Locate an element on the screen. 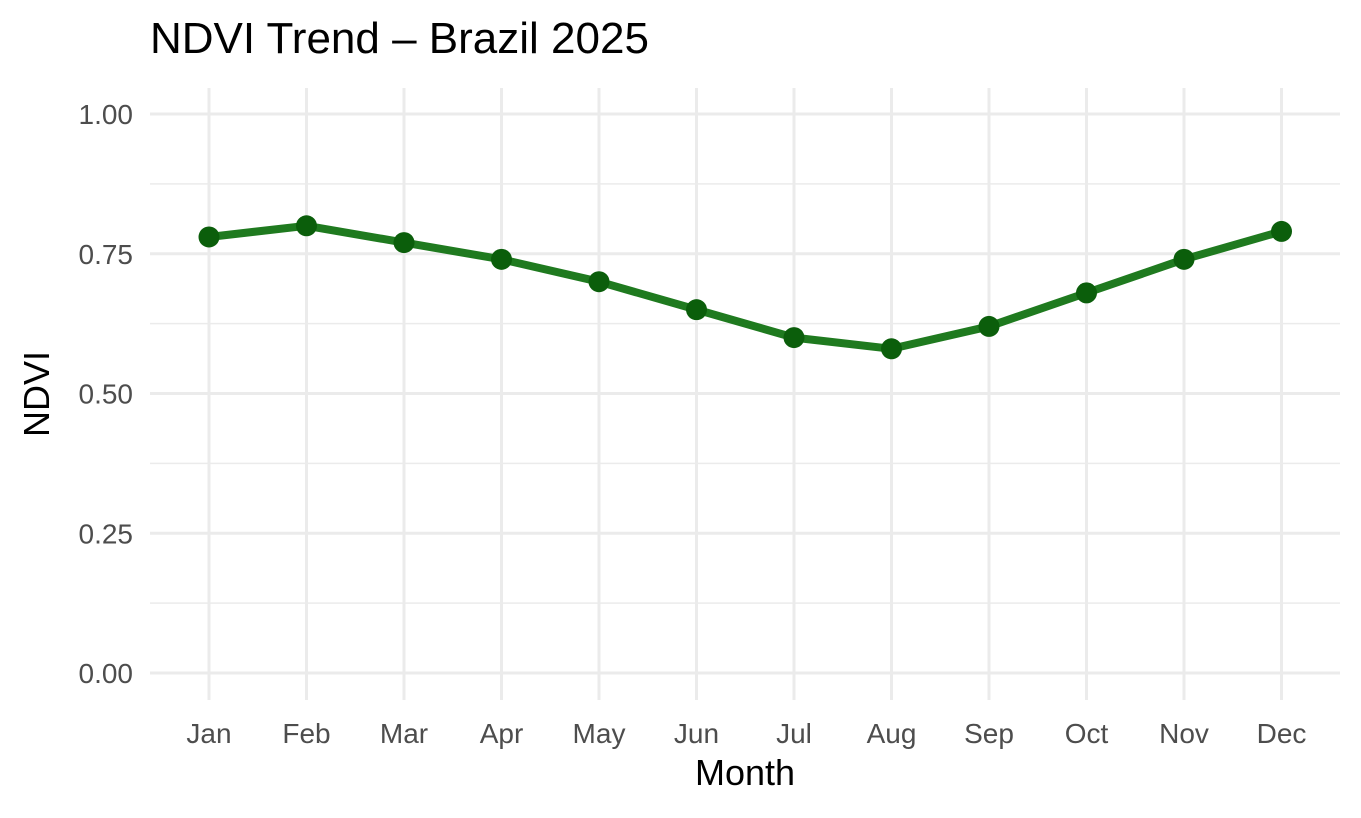  series-line is located at coordinates (745, 287).